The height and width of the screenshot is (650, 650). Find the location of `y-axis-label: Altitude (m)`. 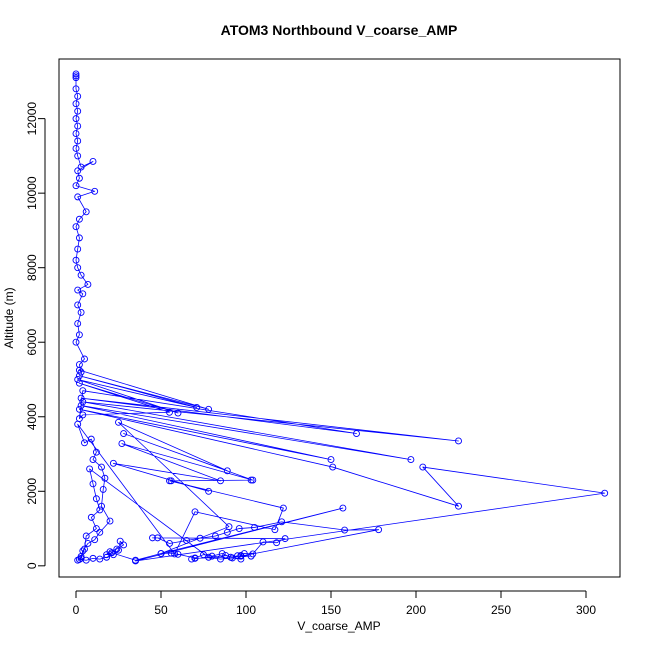

y-axis-label: Altitude (m) is located at coordinates (9, 317).